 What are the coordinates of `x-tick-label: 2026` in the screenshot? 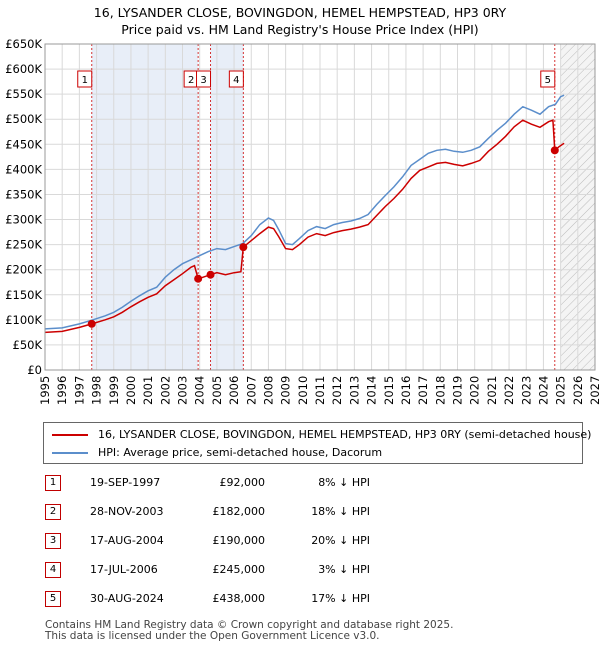 It's located at (578, 390).